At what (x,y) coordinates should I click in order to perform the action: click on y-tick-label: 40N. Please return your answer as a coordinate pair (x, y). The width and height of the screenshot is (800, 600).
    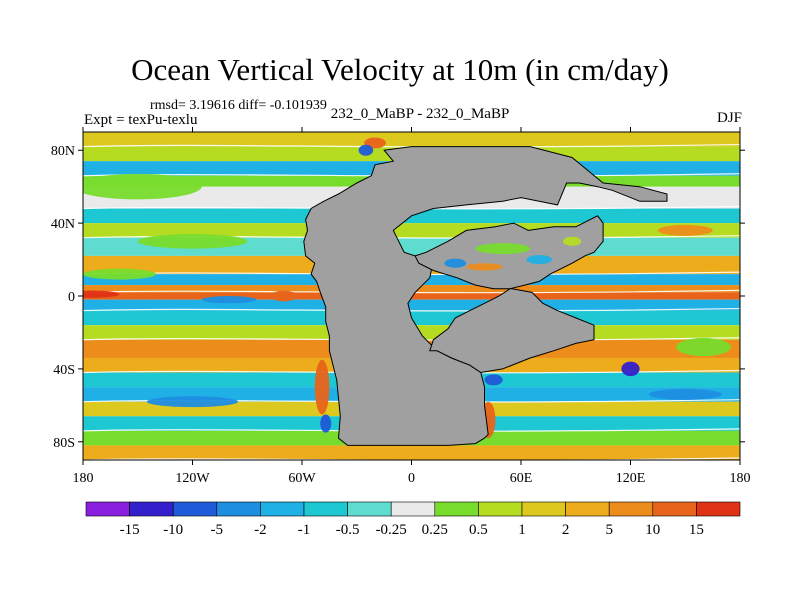
    Looking at the image, I should click on (63, 224).